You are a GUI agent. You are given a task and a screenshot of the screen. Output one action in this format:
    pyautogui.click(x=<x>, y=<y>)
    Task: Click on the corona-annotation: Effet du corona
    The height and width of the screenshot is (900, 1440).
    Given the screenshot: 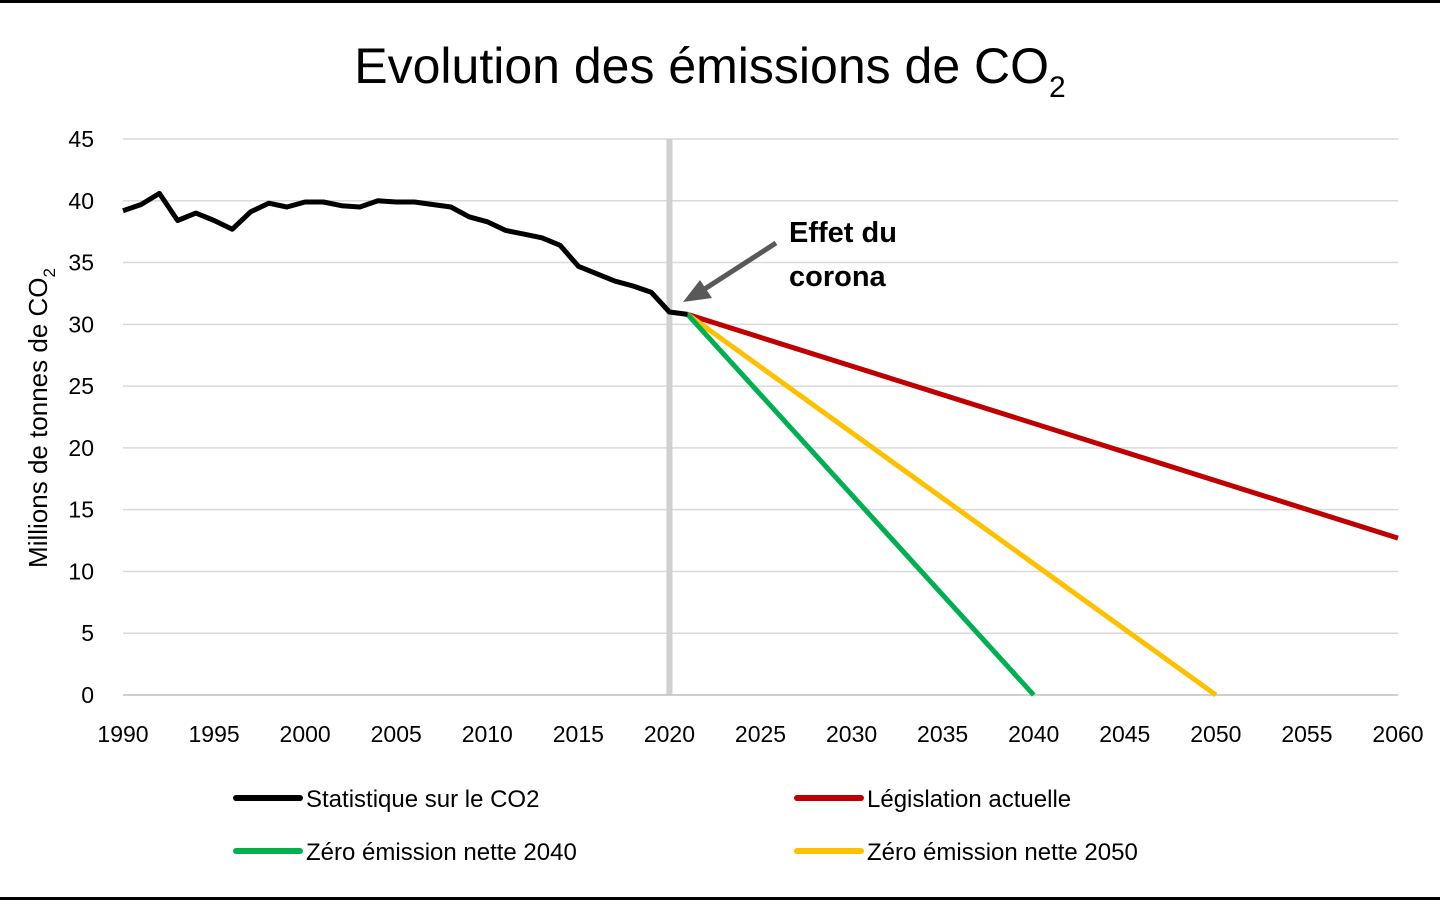 What is the action you would take?
    pyautogui.click(x=790, y=259)
    